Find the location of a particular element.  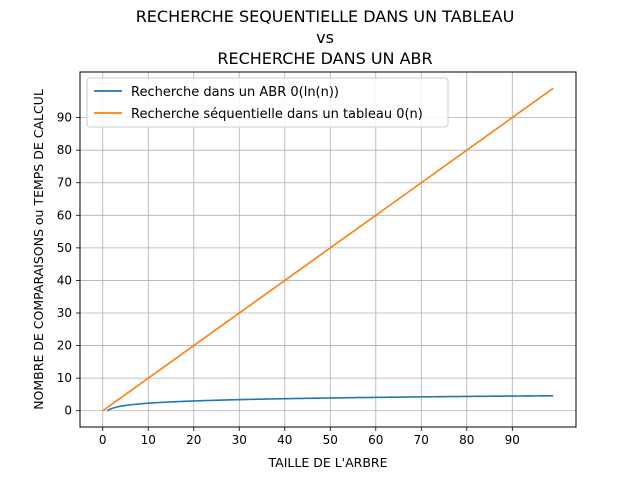

legend-box is located at coordinates (267, 102).